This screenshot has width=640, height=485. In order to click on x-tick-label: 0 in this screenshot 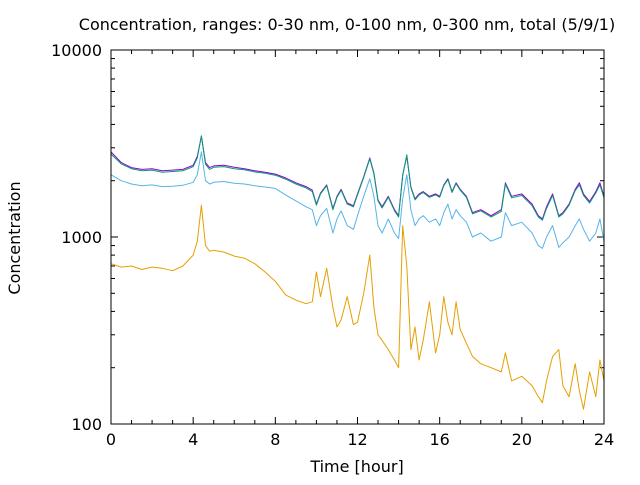, I will do `click(111, 439)`.